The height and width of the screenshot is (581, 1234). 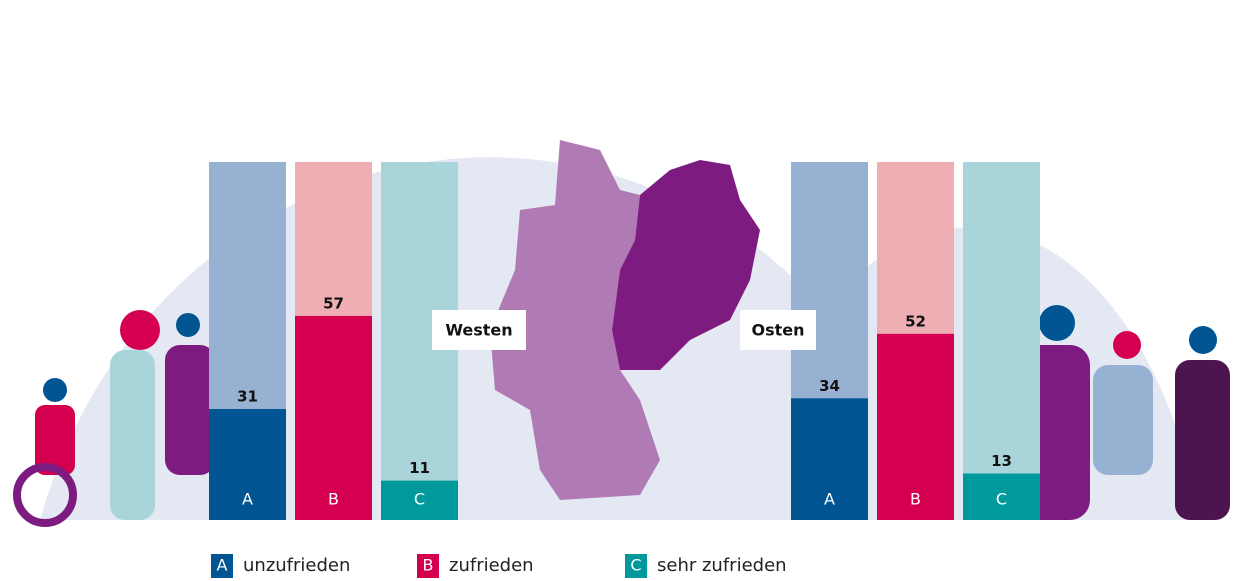 I want to click on legend-label: sehr zufrieden, so click(x=722, y=565).